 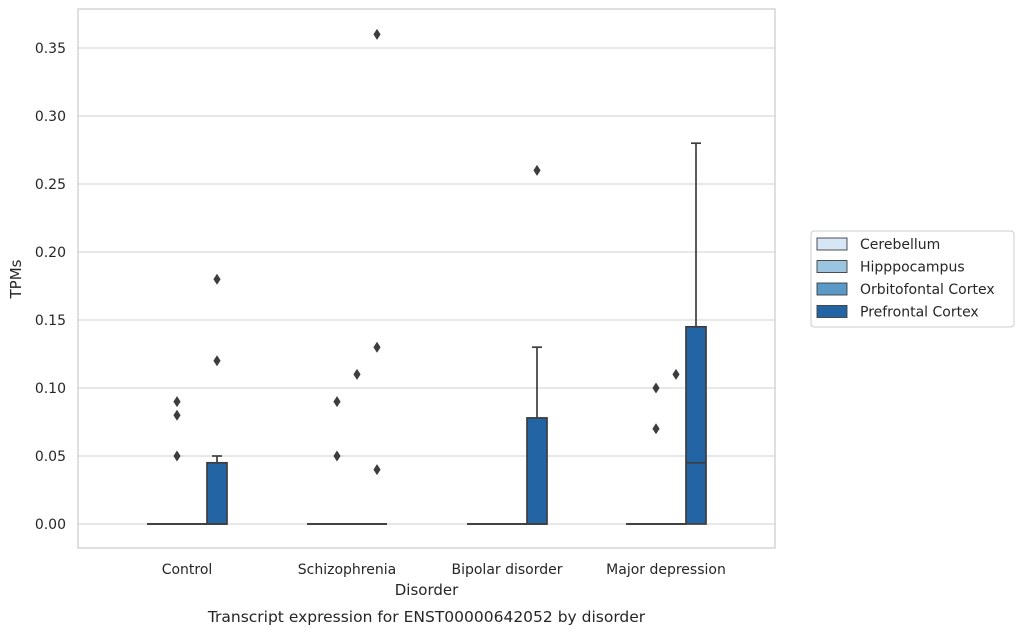 I want to click on y-tick-label: 0.10, so click(x=50, y=389).